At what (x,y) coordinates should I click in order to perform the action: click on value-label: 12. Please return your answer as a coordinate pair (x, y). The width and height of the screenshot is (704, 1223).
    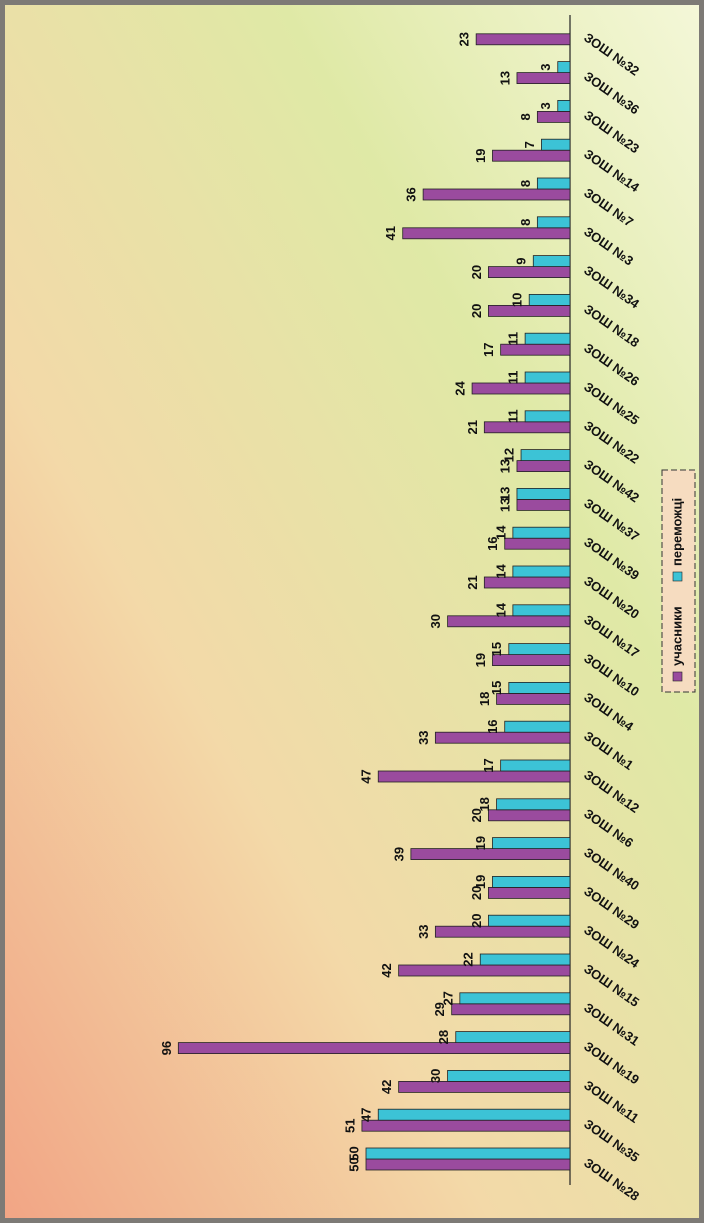
    Looking at the image, I should click on (508, 455).